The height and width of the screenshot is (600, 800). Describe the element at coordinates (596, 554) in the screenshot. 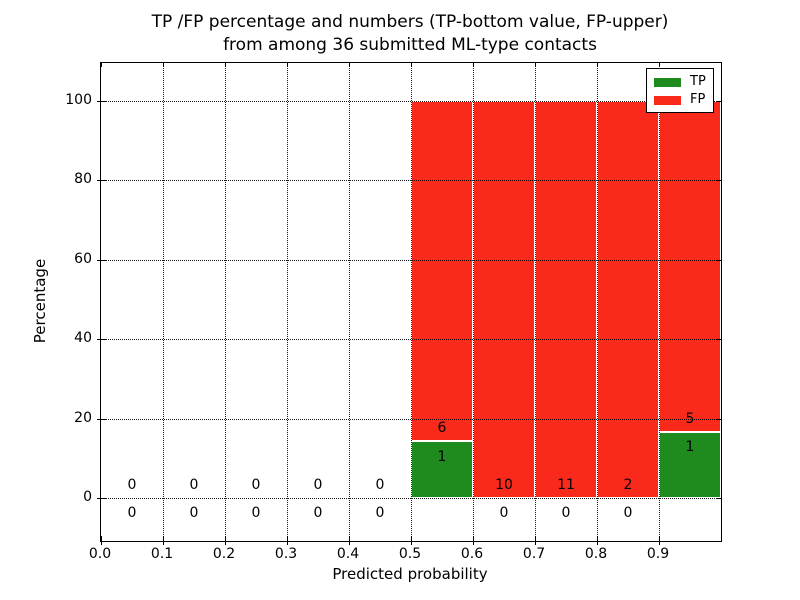

I see `x-tick-label: 0.8` at that location.